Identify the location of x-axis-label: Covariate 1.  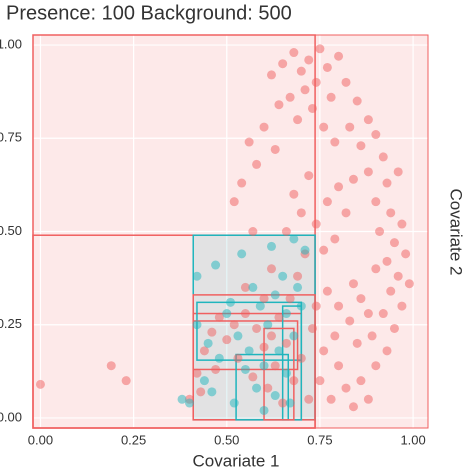
(236, 460).